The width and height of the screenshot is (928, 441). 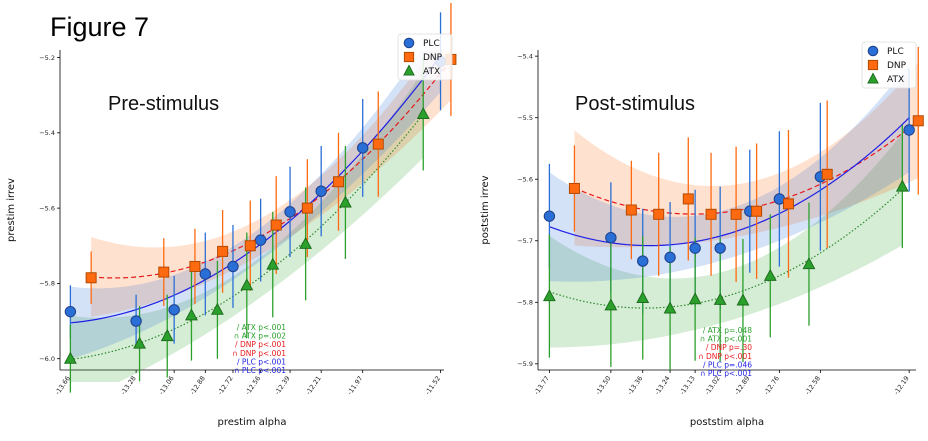 What do you see at coordinates (197, 386) in the screenshot?
I see `x-tick-label: -12.88` at bounding box center [197, 386].